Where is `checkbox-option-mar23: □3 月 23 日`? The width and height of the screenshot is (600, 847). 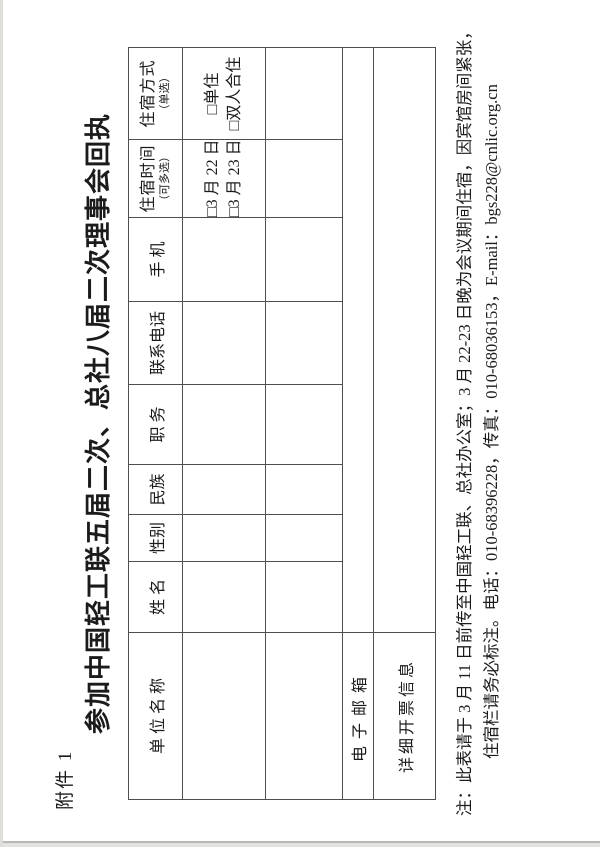 checkbox-option-mar23: □3 月 23 日 is located at coordinates (234, 178).